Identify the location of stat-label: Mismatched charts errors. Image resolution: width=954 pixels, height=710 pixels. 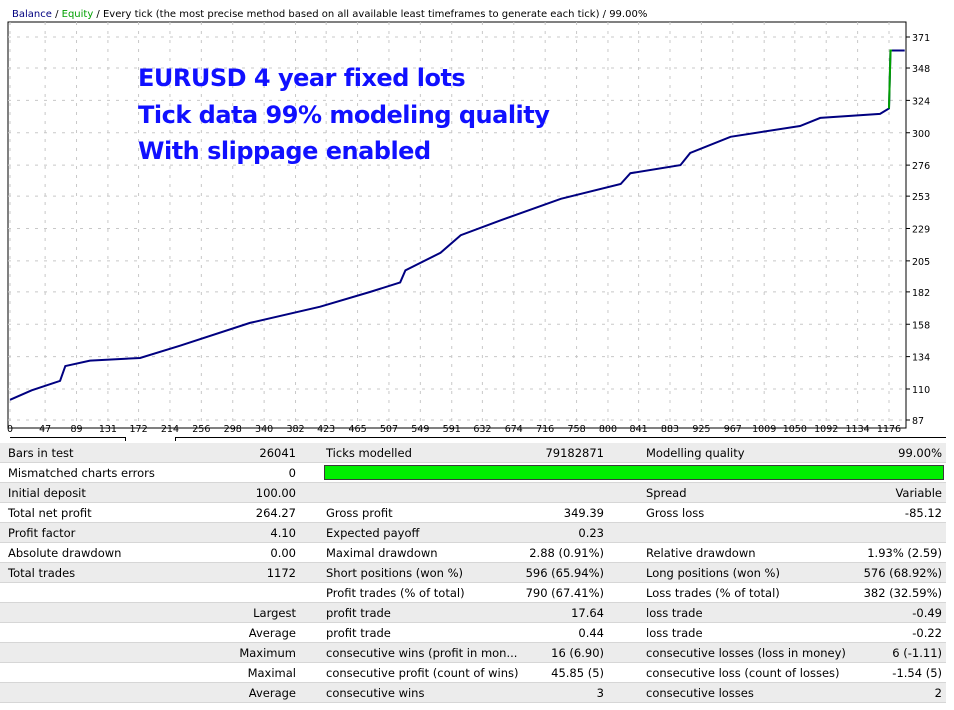
(81, 473).